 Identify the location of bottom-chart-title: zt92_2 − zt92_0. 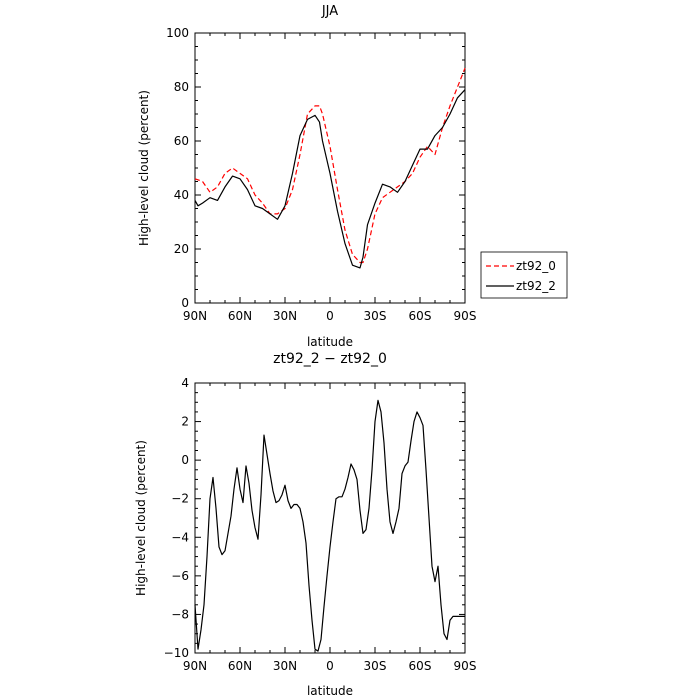
(330, 359).